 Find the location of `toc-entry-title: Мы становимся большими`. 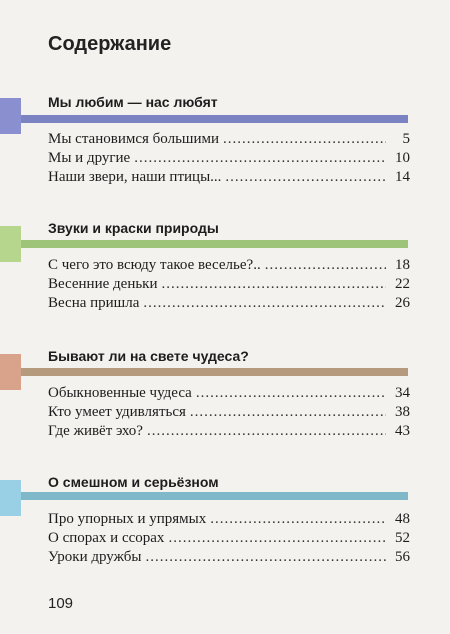

toc-entry-title: Мы становимся большими is located at coordinates (134, 139).